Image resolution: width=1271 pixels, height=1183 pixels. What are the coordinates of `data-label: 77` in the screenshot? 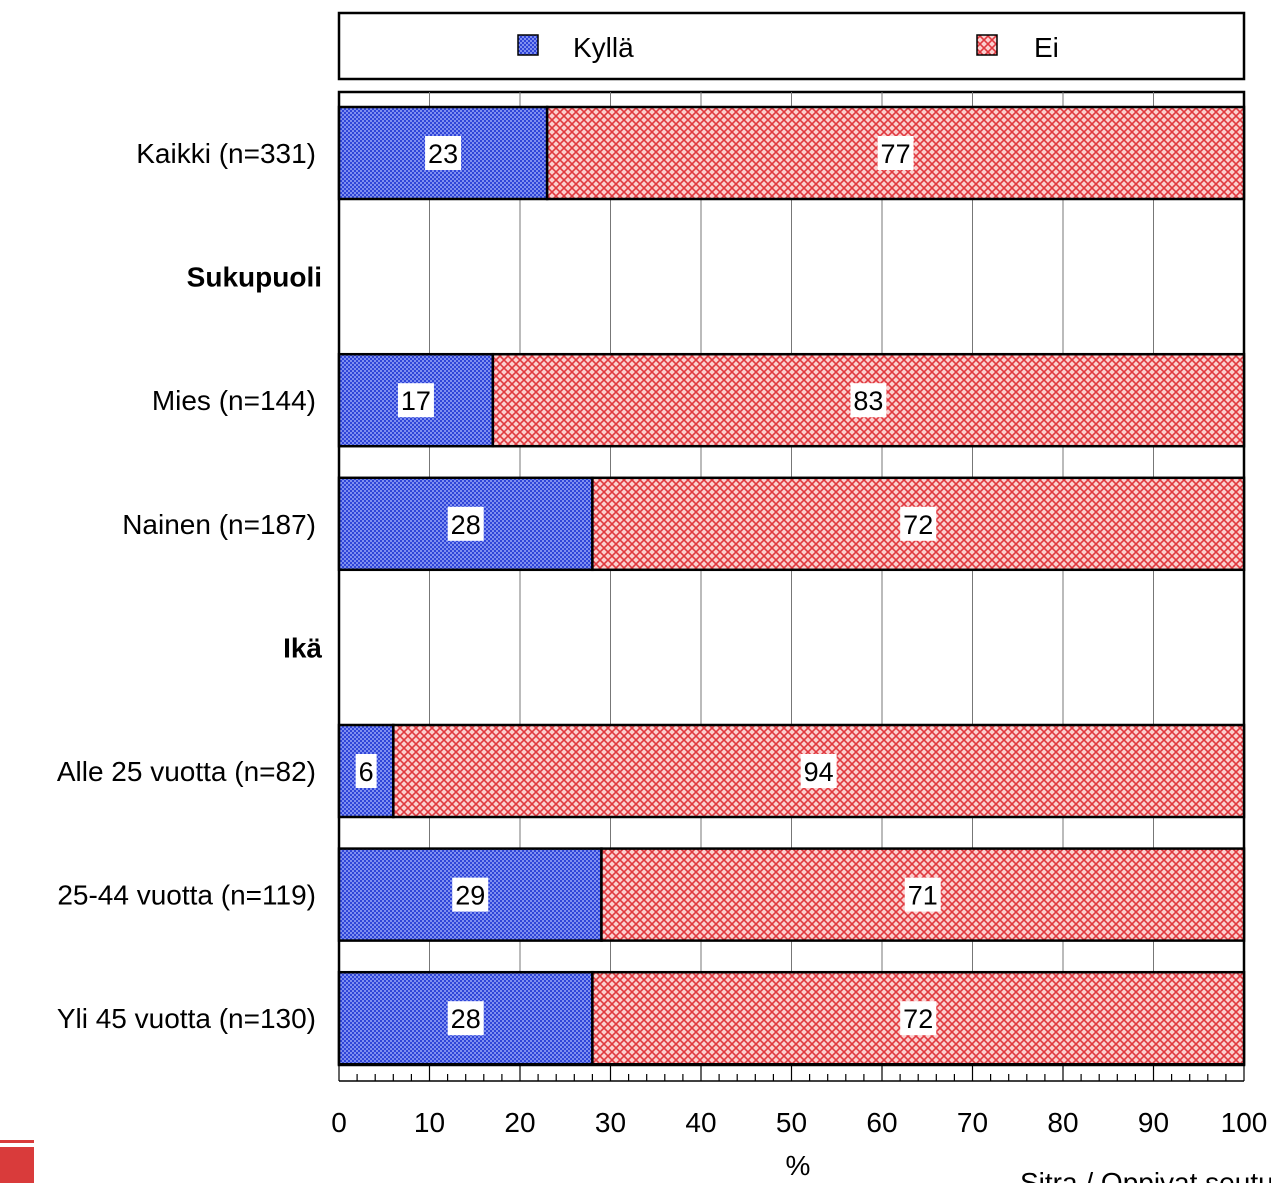 It's located at (896, 154).